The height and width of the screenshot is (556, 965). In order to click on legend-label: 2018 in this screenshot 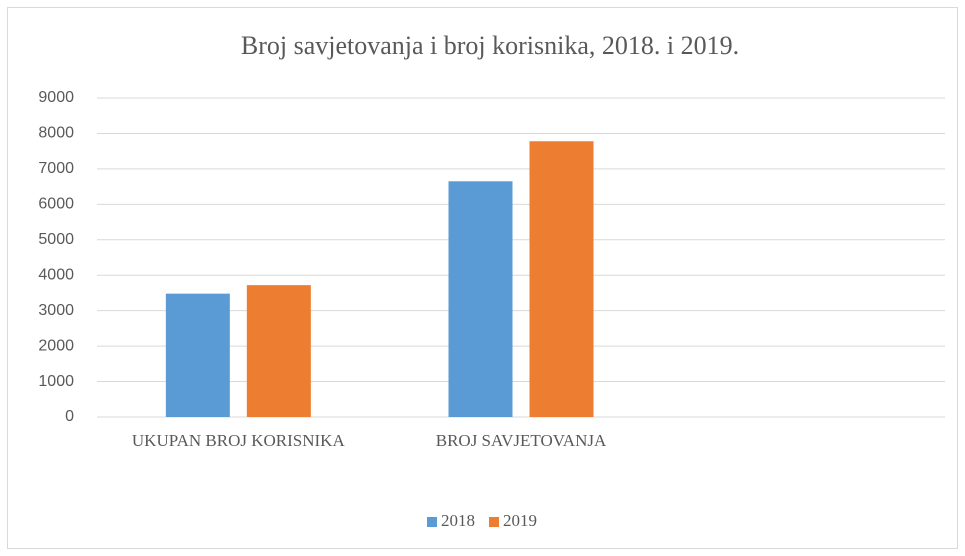, I will do `click(458, 520)`.